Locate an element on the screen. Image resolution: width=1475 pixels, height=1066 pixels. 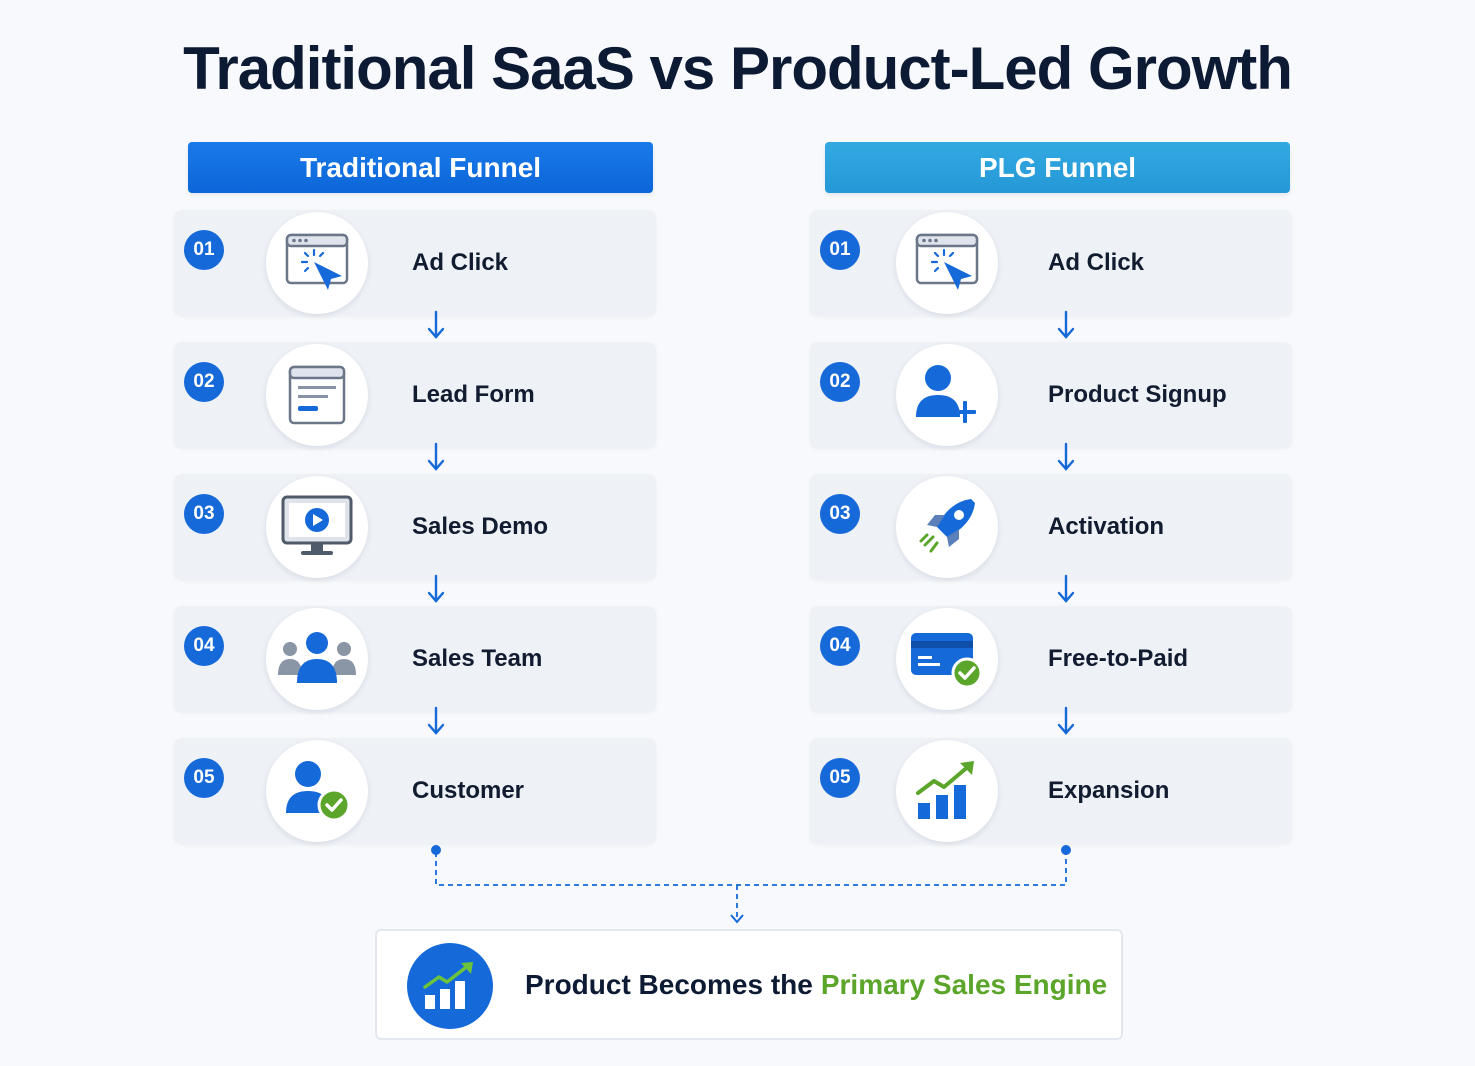
plg-step-2: 02 Product Signup is located at coordinates (1051, 395).